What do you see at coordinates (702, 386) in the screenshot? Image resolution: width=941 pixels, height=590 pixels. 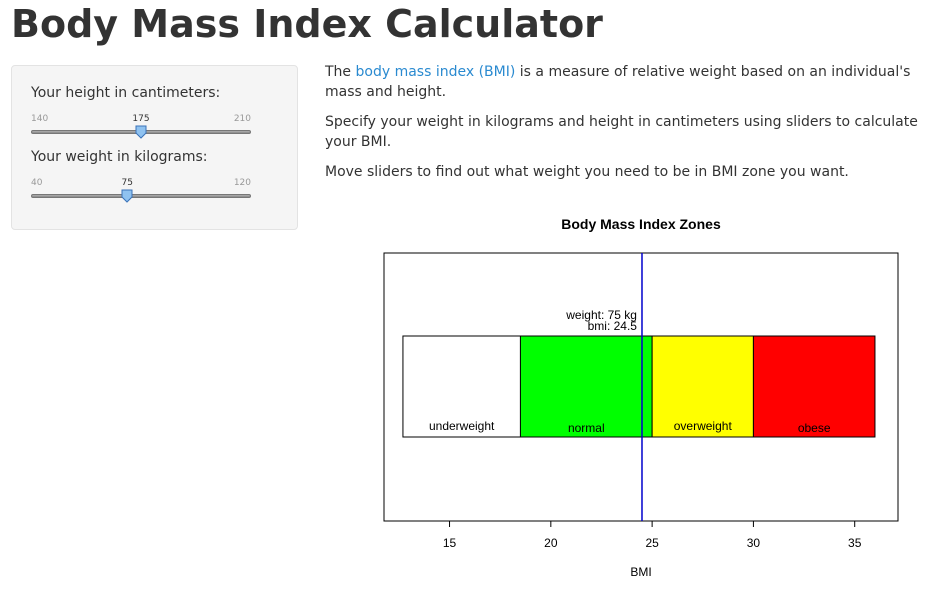 I see `zone-overweight` at bounding box center [702, 386].